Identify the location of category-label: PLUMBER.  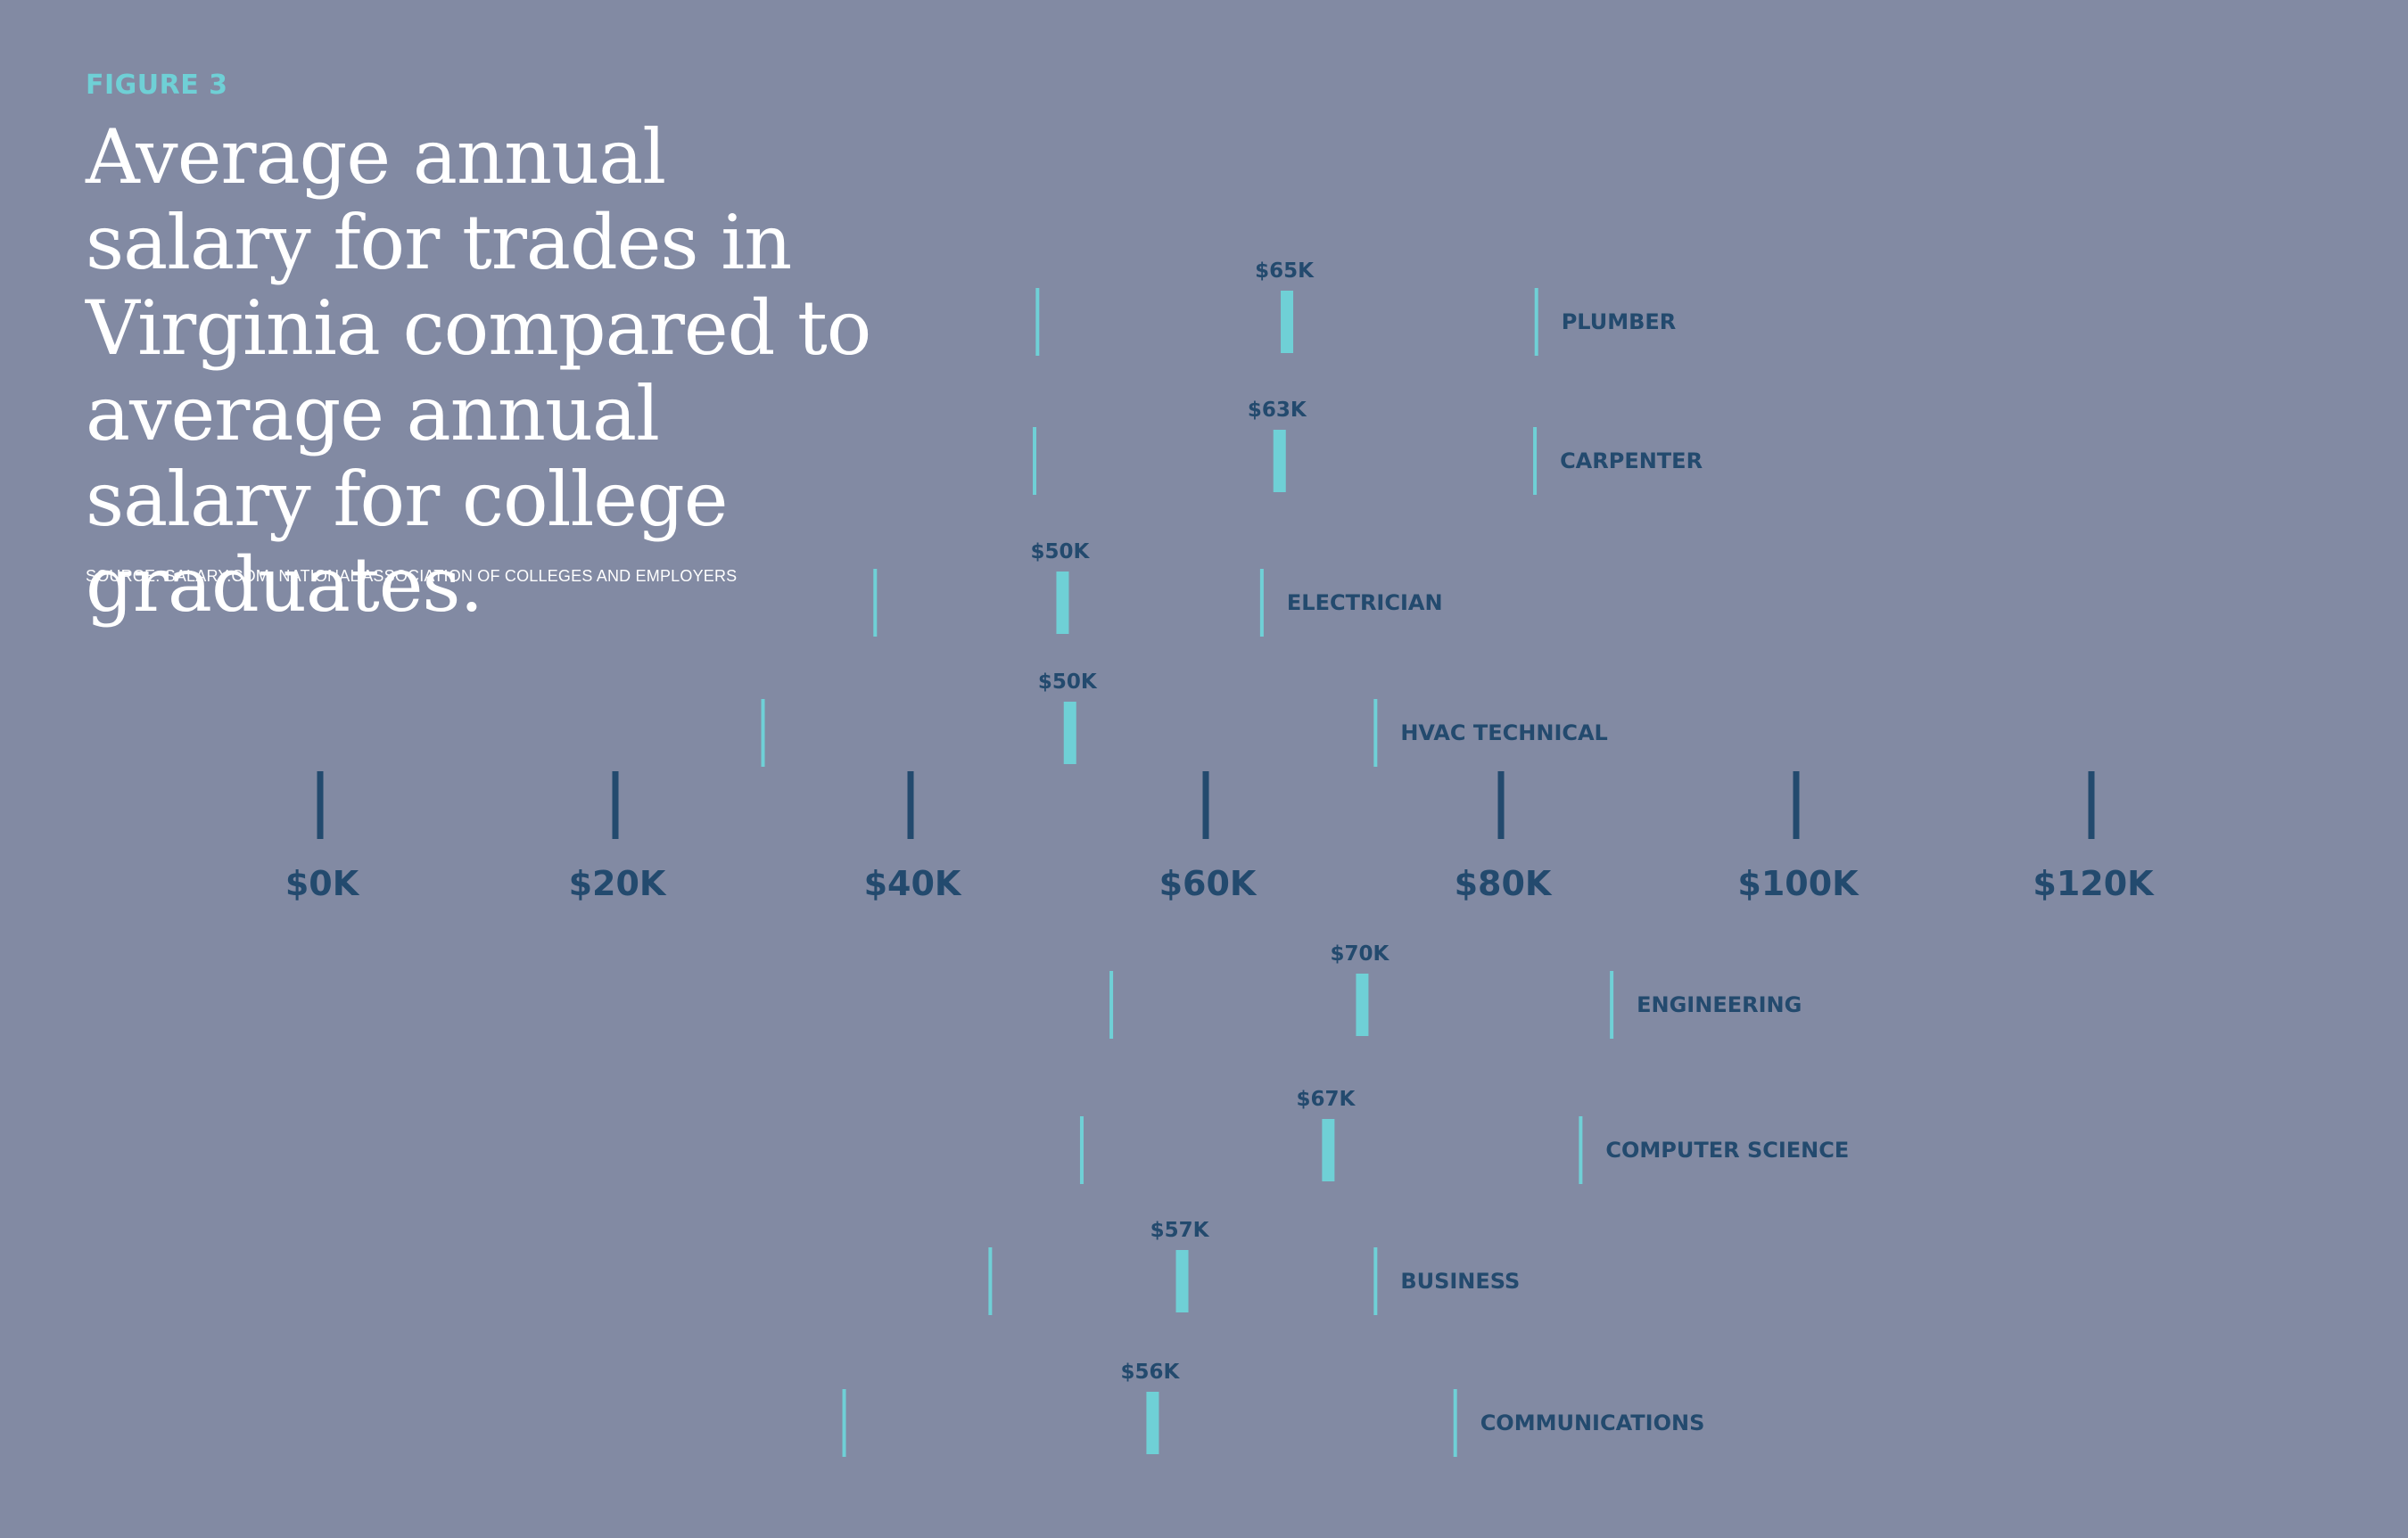
(1619, 322).